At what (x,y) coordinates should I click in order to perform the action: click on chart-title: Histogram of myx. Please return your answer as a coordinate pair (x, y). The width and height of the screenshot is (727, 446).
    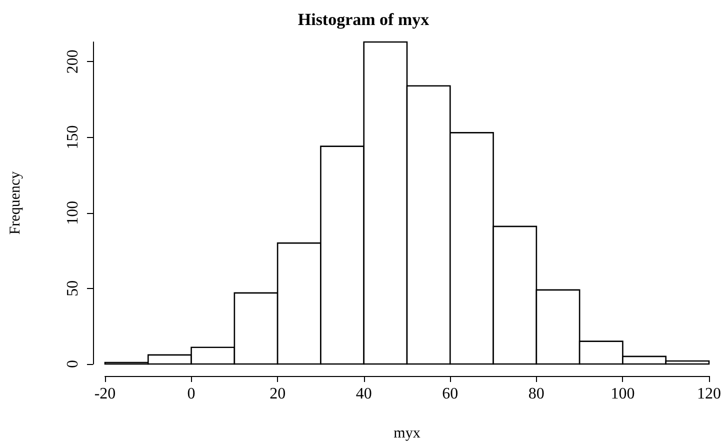
    Looking at the image, I should click on (364, 19).